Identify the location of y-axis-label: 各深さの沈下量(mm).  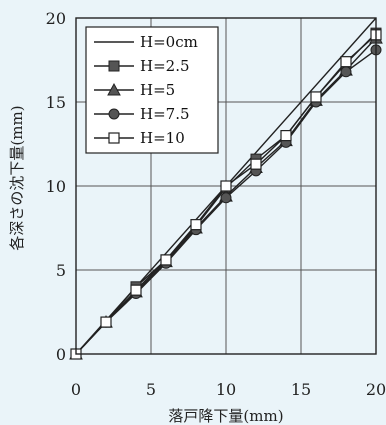
(17, 177).